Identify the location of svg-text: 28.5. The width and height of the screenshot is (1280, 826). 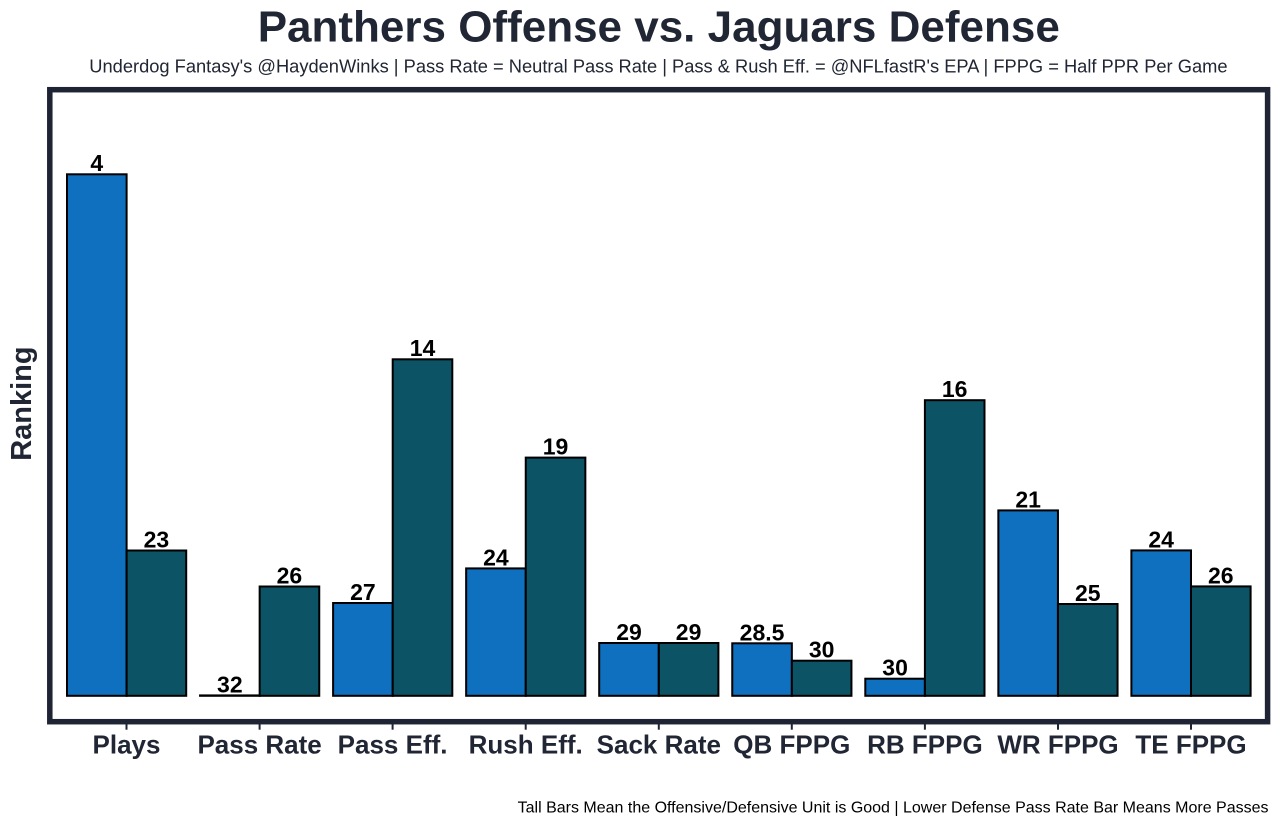
(762, 632).